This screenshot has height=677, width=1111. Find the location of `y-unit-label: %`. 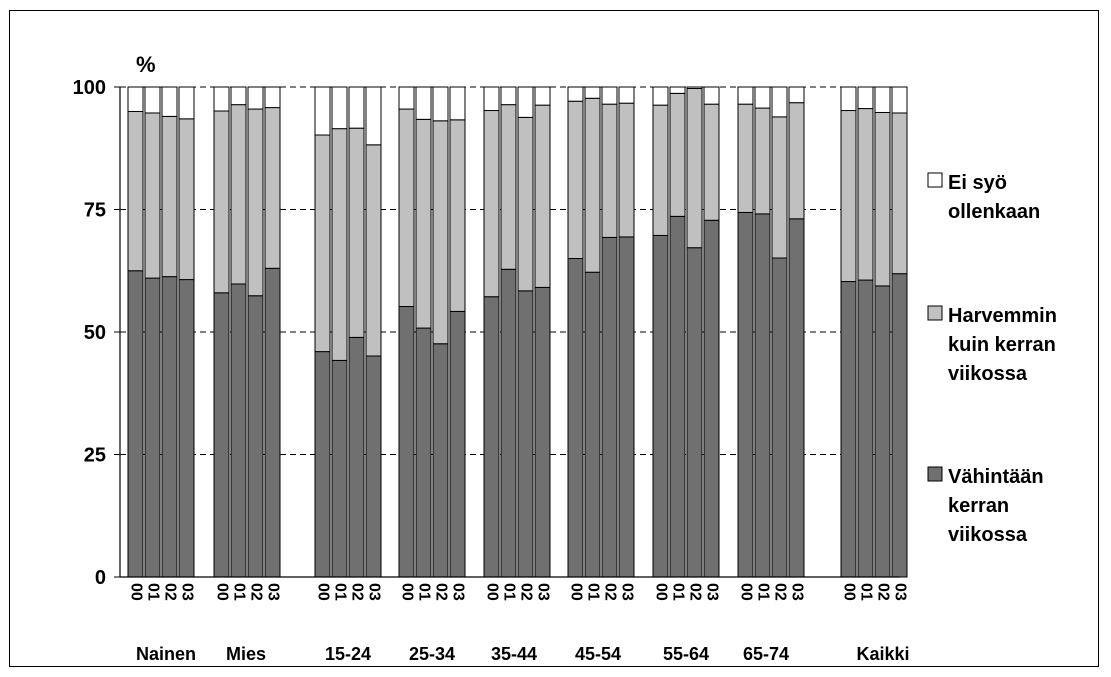

y-unit-label: % is located at coordinates (146, 64).